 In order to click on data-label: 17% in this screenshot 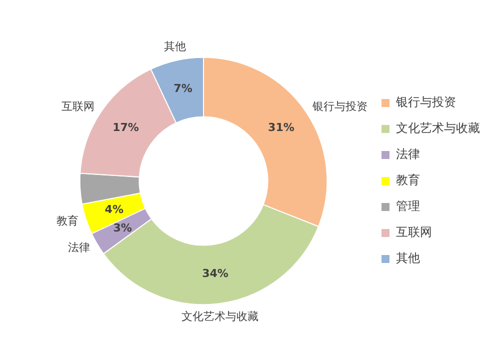, I will do `click(125, 127)`.